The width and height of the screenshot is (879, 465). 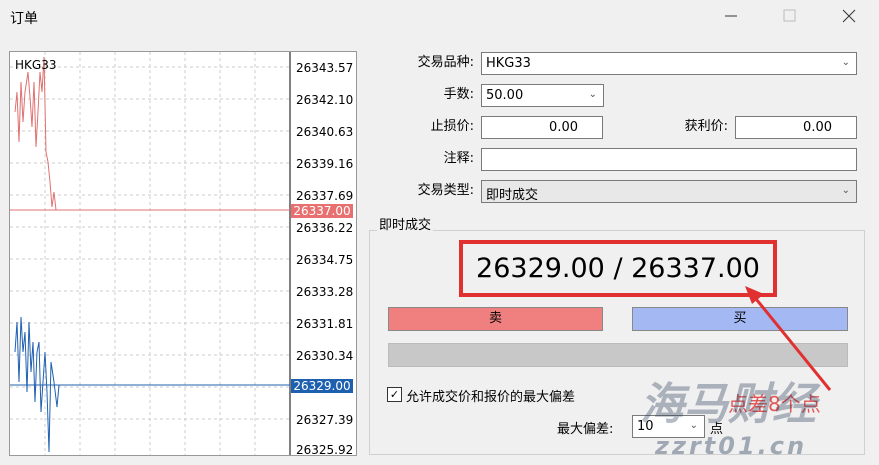 What do you see at coordinates (325, 196) in the screenshot?
I see `price-axis-label: 26337.69` at bounding box center [325, 196].